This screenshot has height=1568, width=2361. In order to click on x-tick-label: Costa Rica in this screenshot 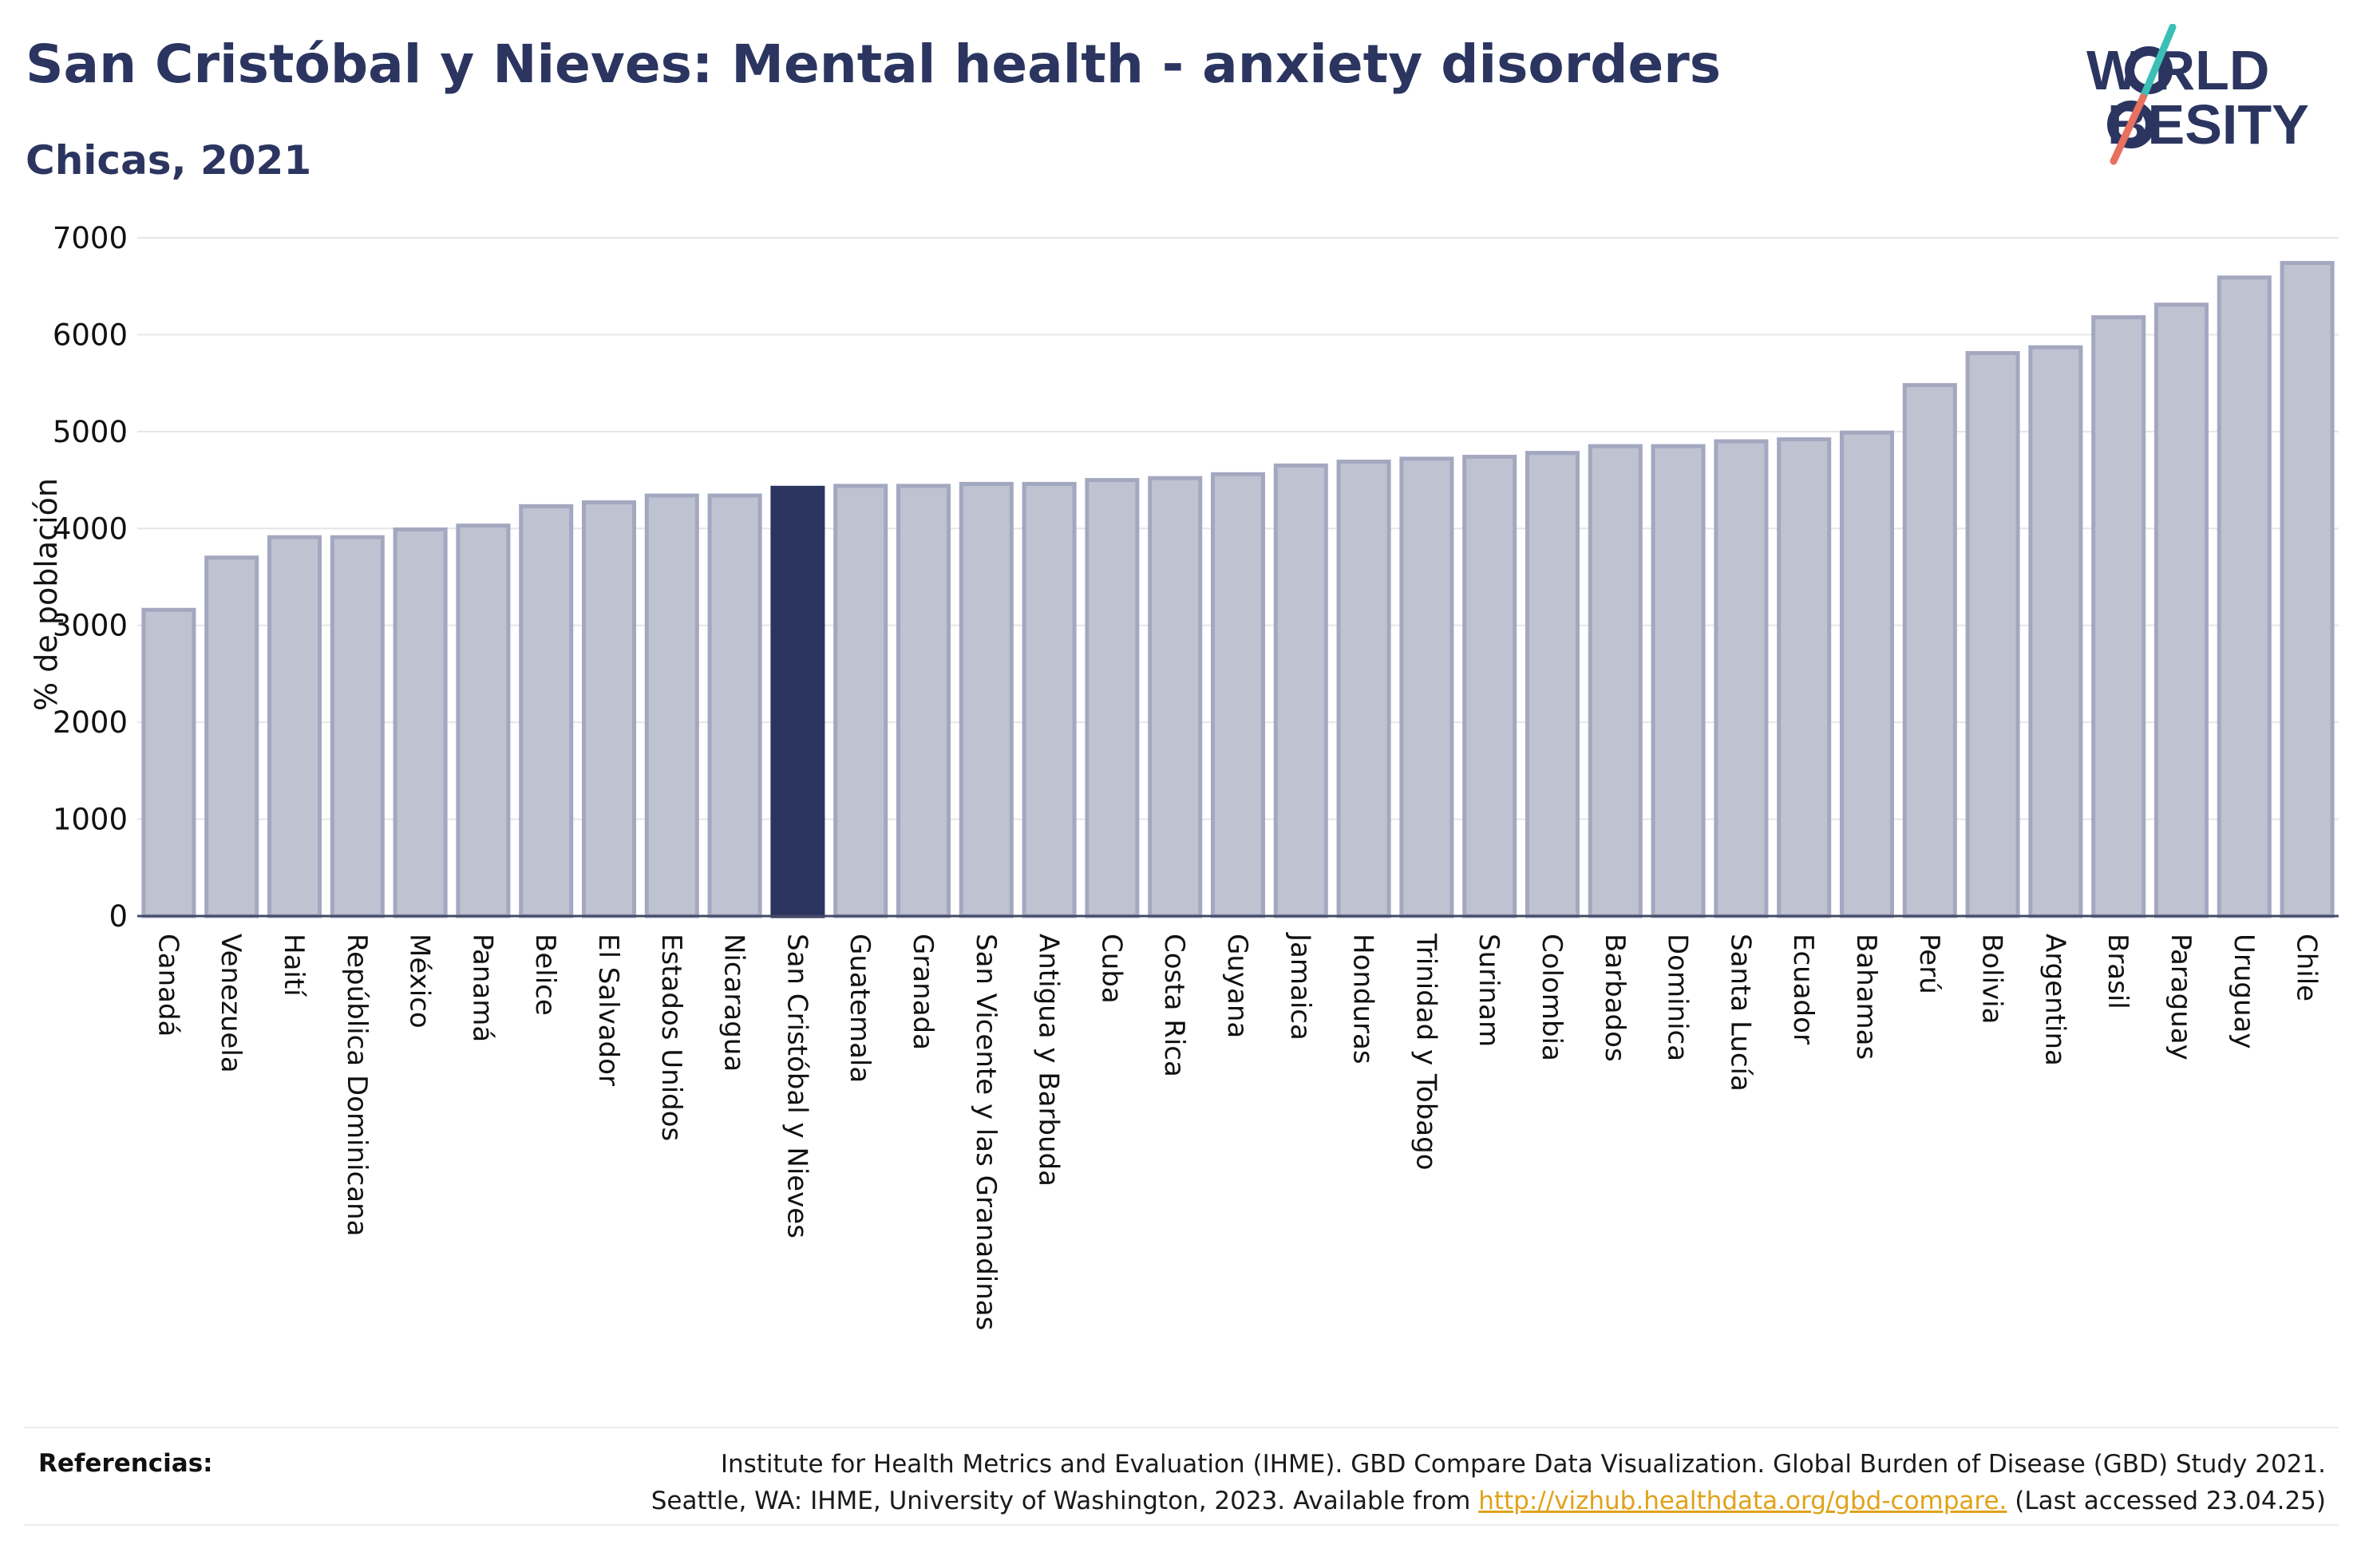, I will do `click(1174, 1005)`.